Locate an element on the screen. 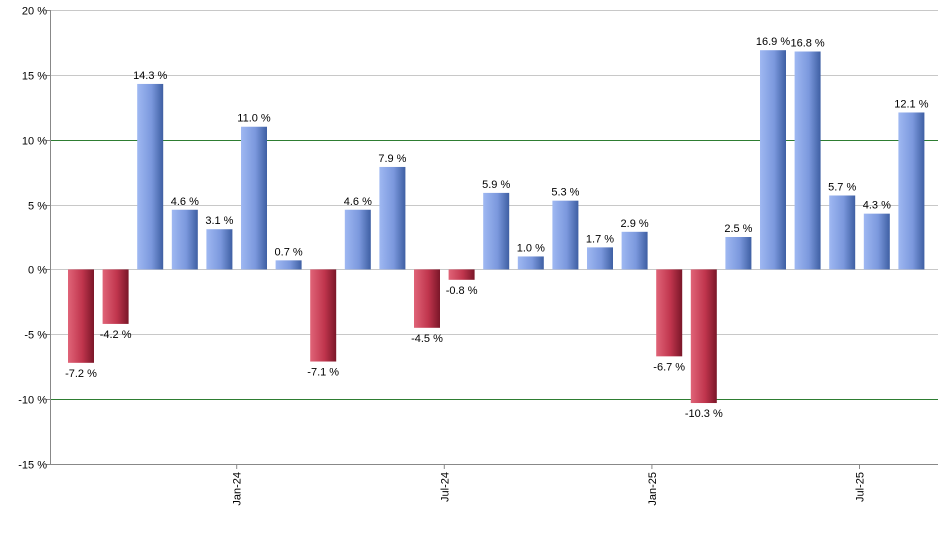 Image resolution: width=940 pixels, height=550 pixels. data-label: -10.3 % is located at coordinates (704, 414).